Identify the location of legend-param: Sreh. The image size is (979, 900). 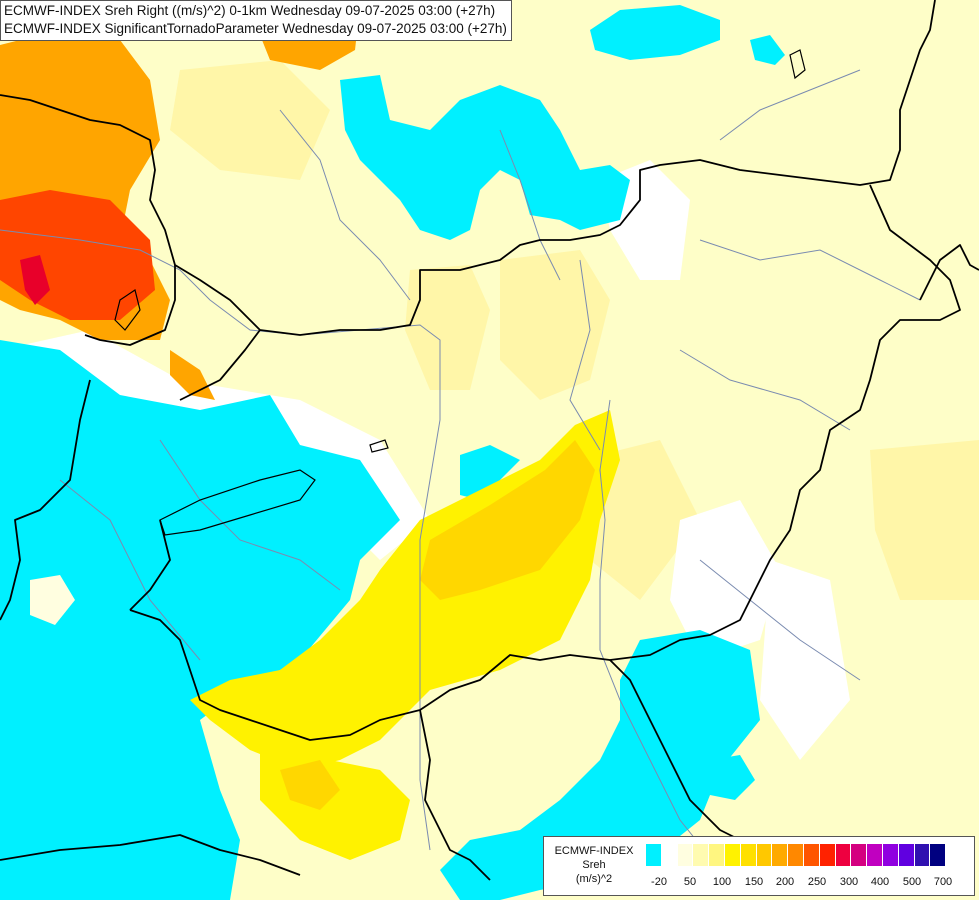
(594, 865).